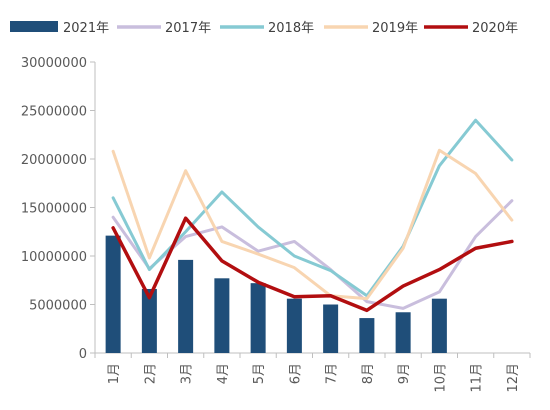 This screenshot has height=410, width=550. Describe the element at coordinates (34, 26) in the screenshot. I see `legend-swatch-bar` at that location.